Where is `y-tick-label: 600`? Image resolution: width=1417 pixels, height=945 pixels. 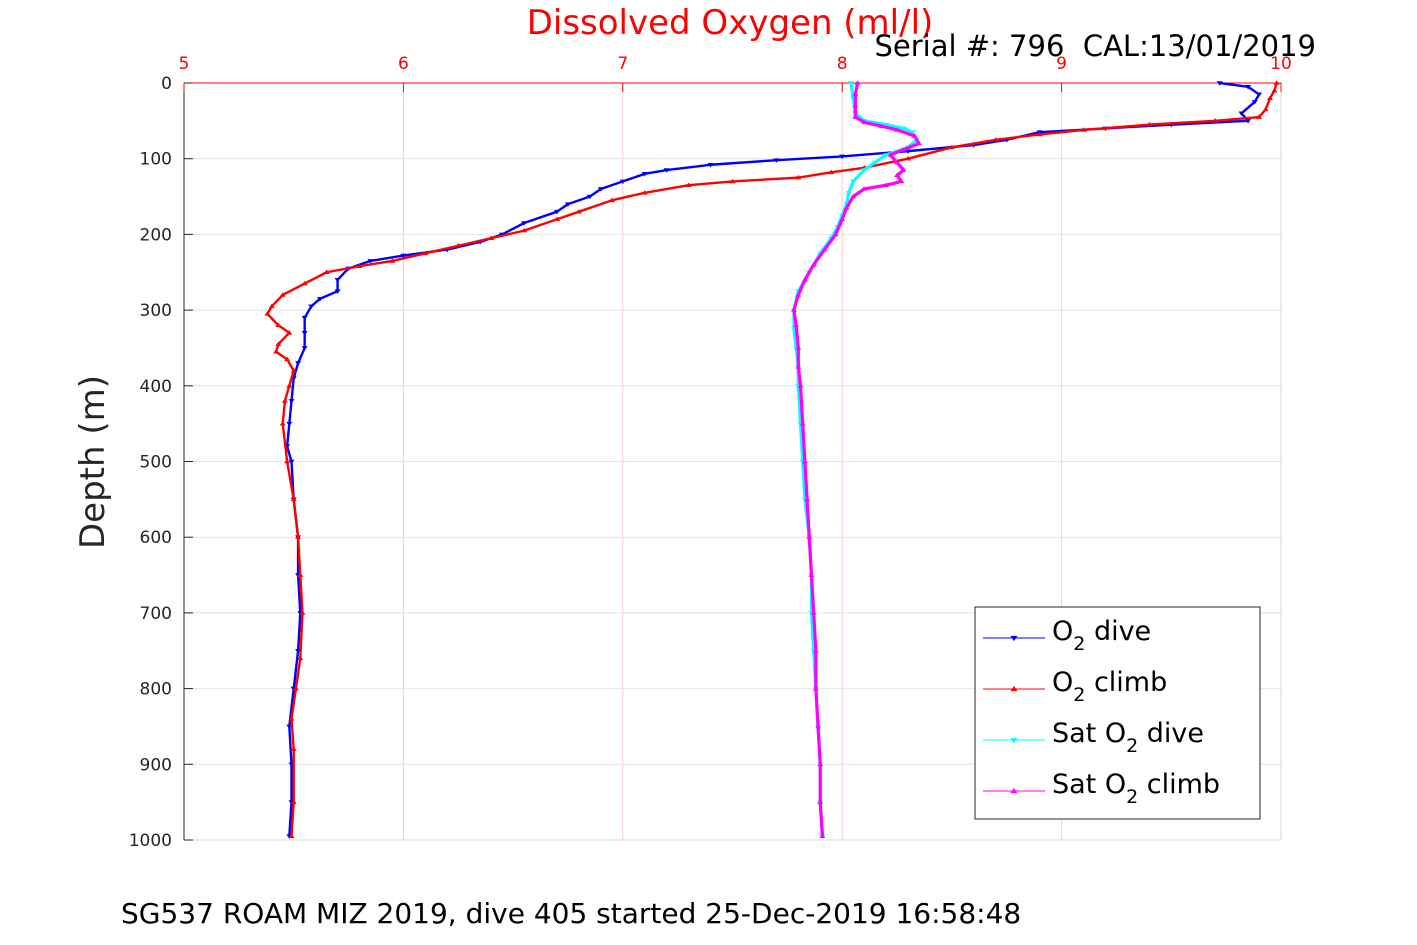
y-tick-label: 600 is located at coordinates (156, 538).